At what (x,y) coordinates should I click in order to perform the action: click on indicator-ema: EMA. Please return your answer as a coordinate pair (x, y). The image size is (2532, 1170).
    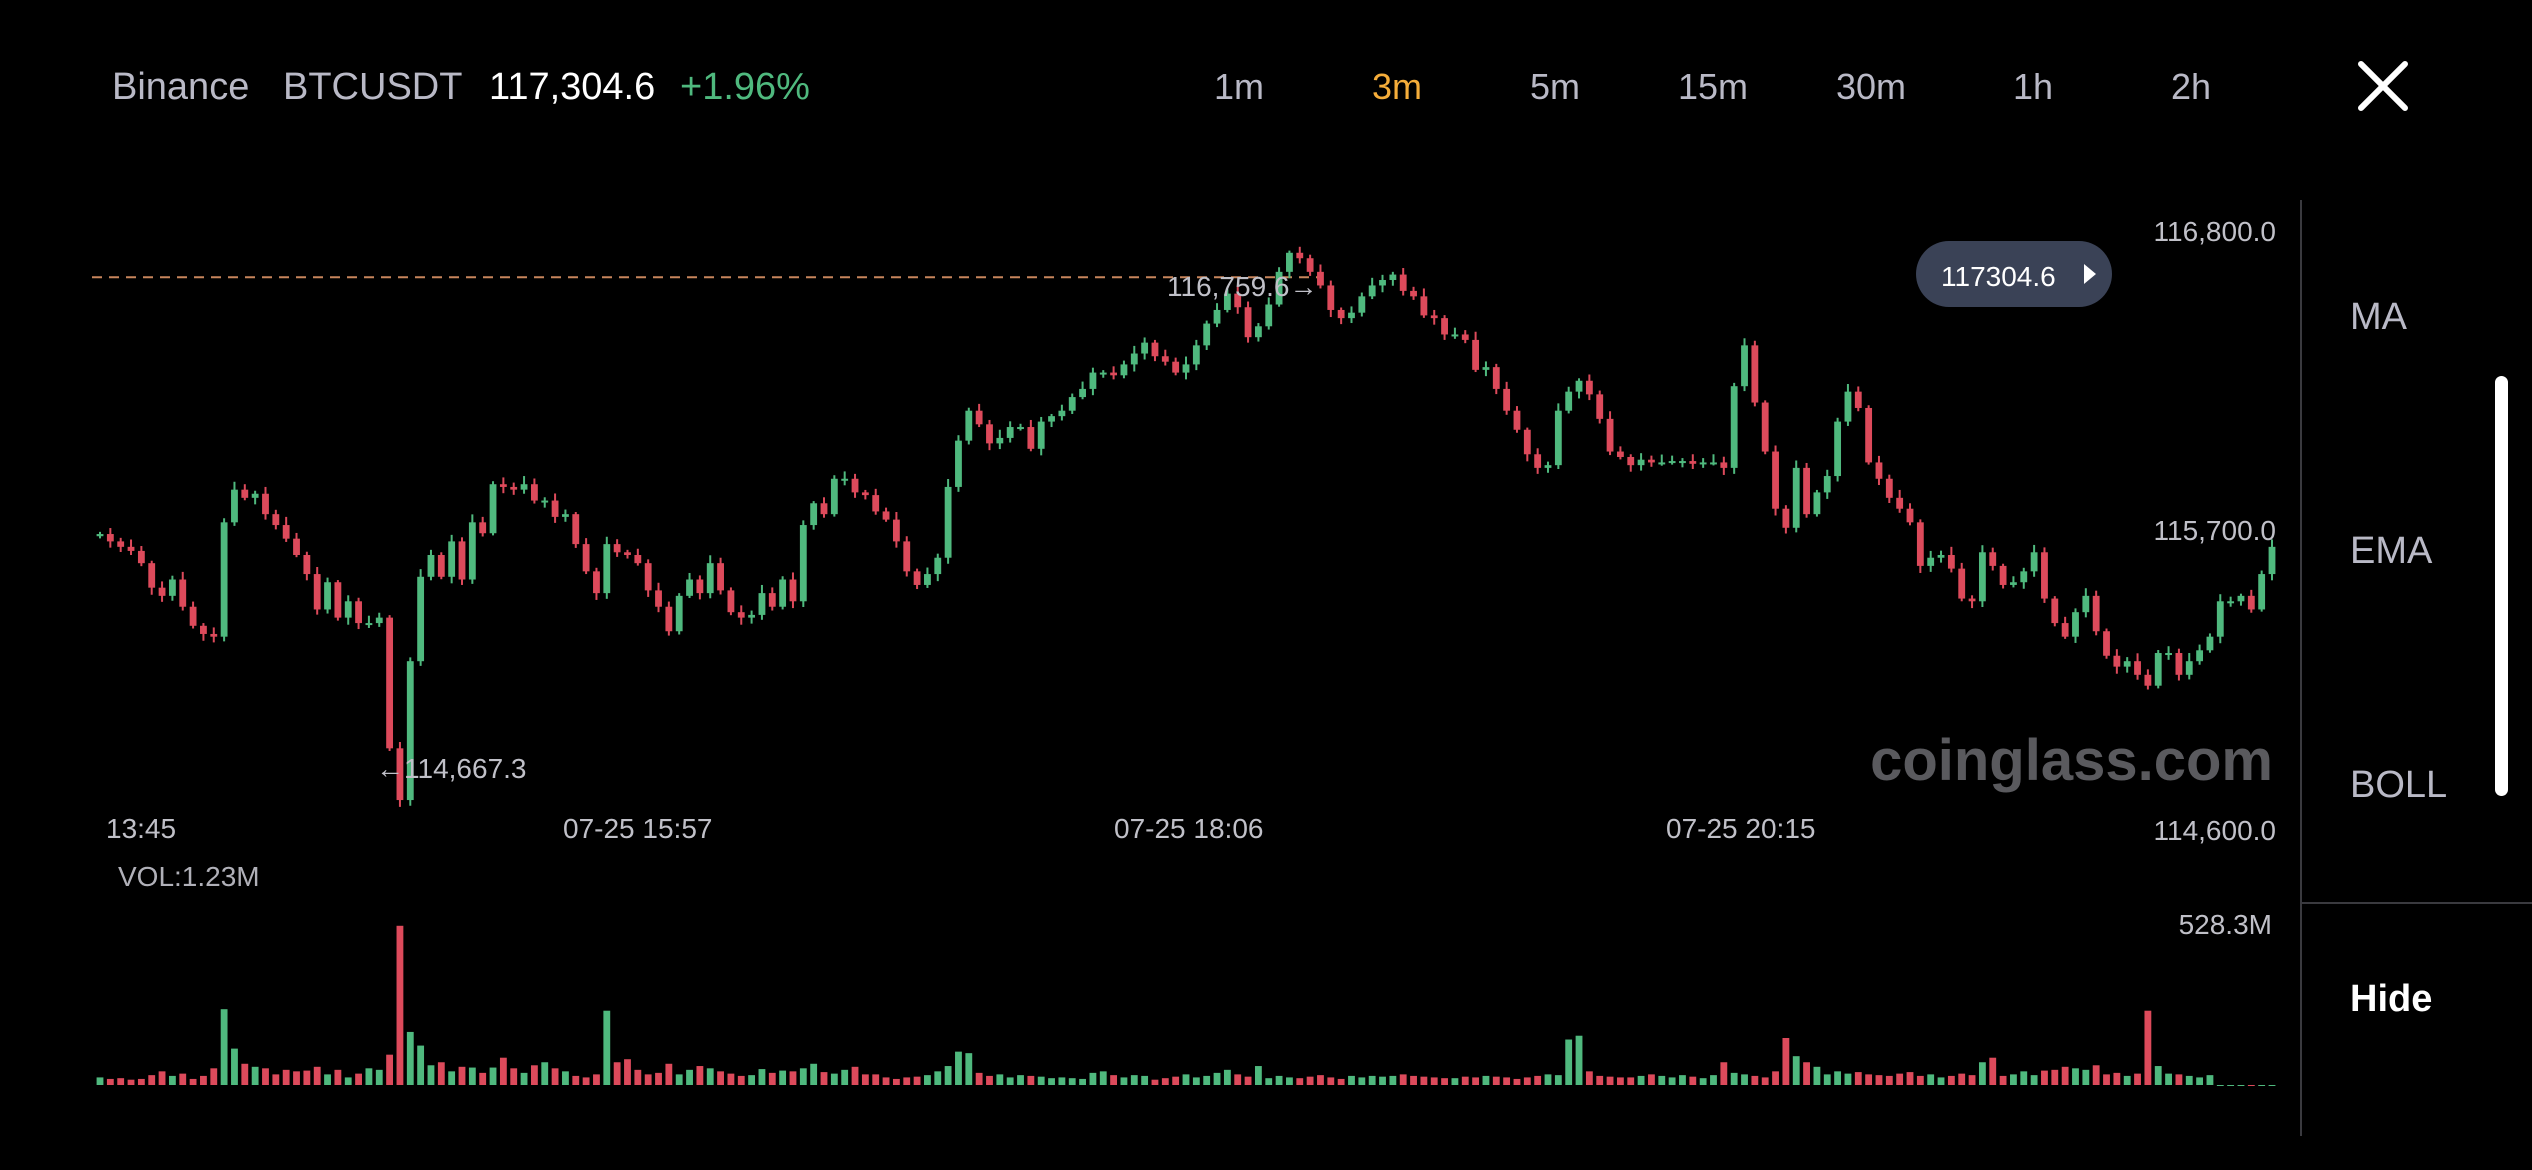
    Looking at the image, I should click on (2391, 551).